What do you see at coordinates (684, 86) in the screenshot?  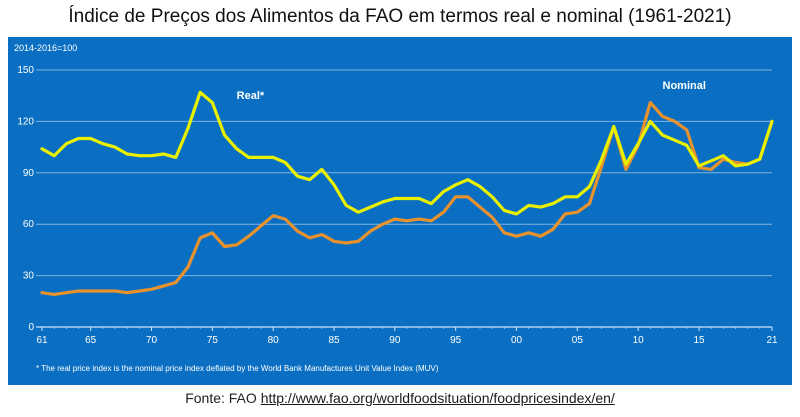 I see `series-annotation-nominal: Nominal` at bounding box center [684, 86].